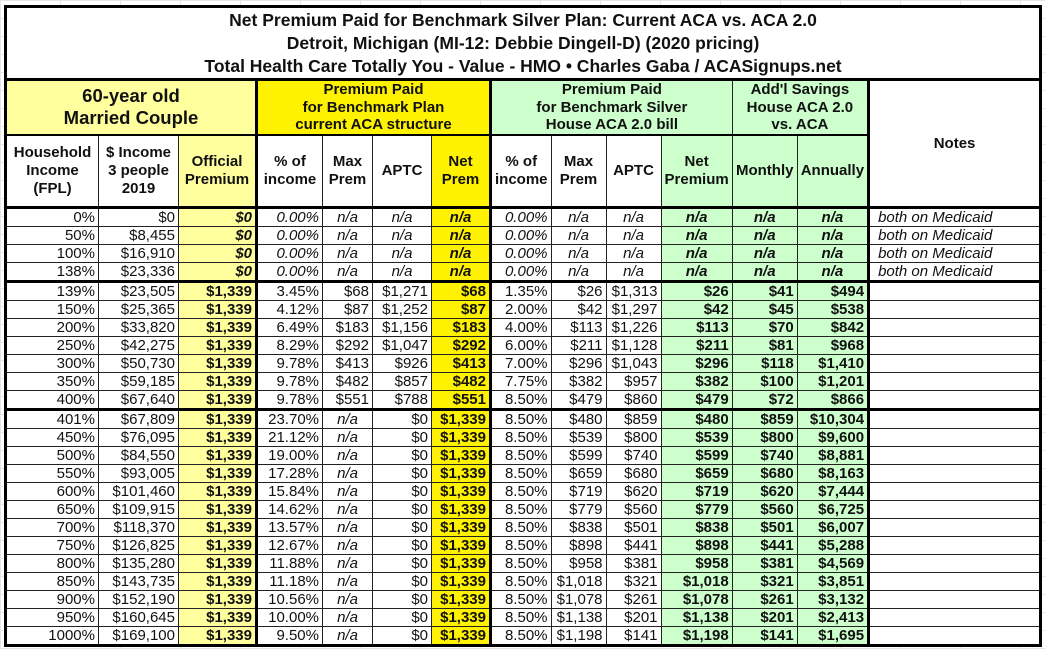  Describe the element at coordinates (764, 635) in the screenshot. I see `cell-savings-monthly: $141` at that location.